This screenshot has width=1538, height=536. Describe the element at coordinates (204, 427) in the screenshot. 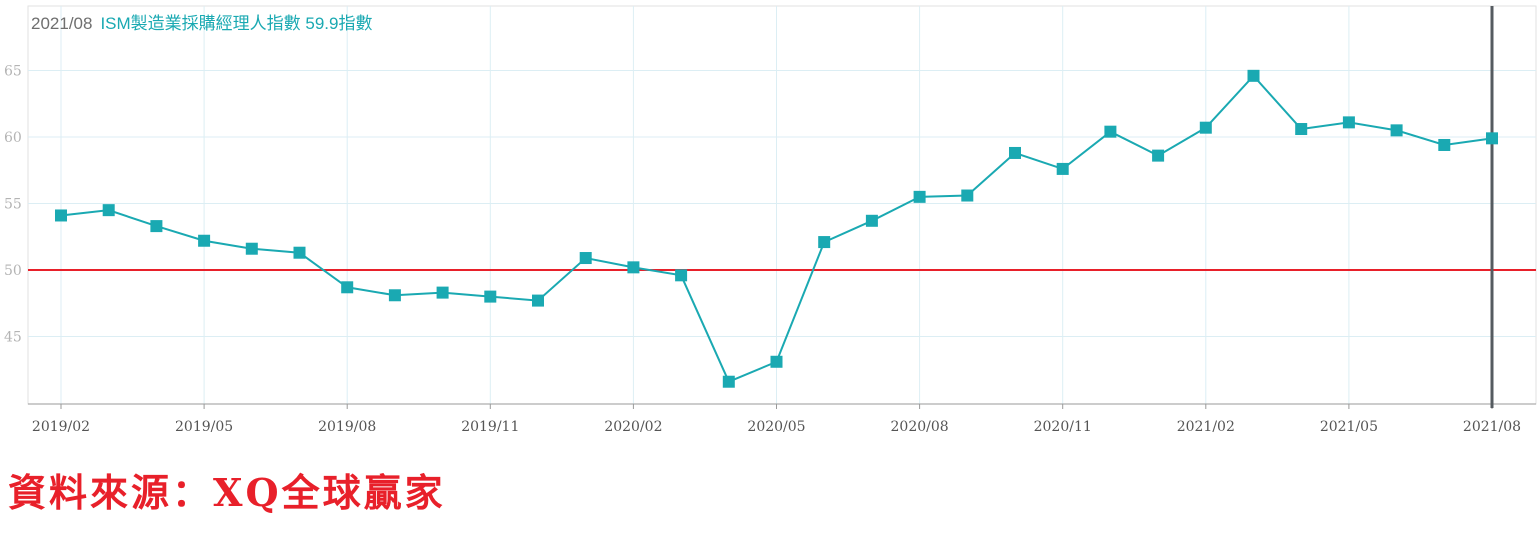

I see `x-tick-label: 2019/05` at that location.